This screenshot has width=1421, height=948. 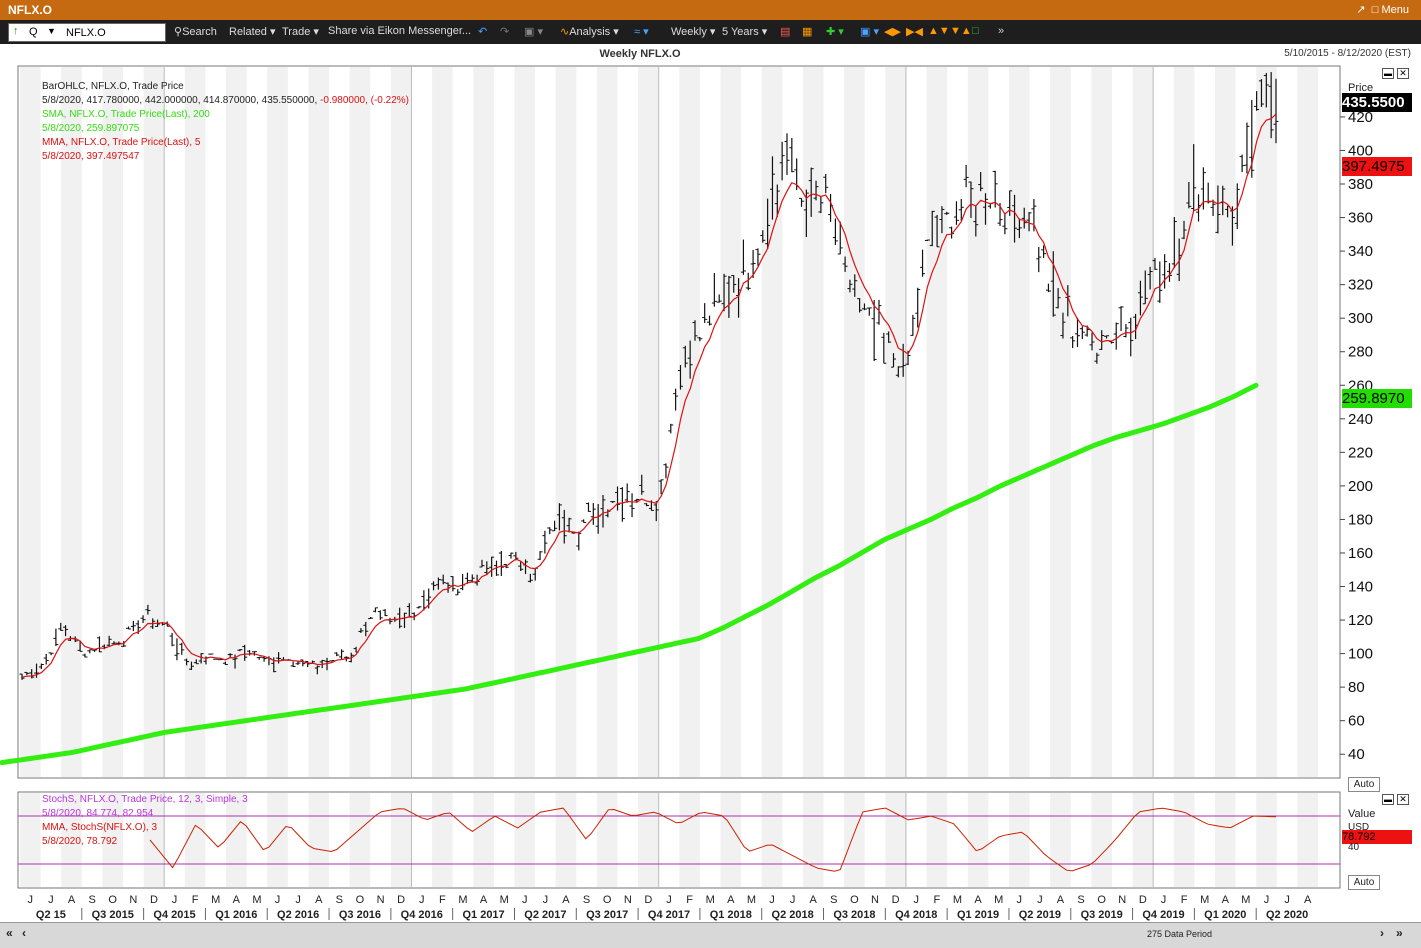 I want to click on last-price-label: 435.5500, so click(x=1377, y=102).